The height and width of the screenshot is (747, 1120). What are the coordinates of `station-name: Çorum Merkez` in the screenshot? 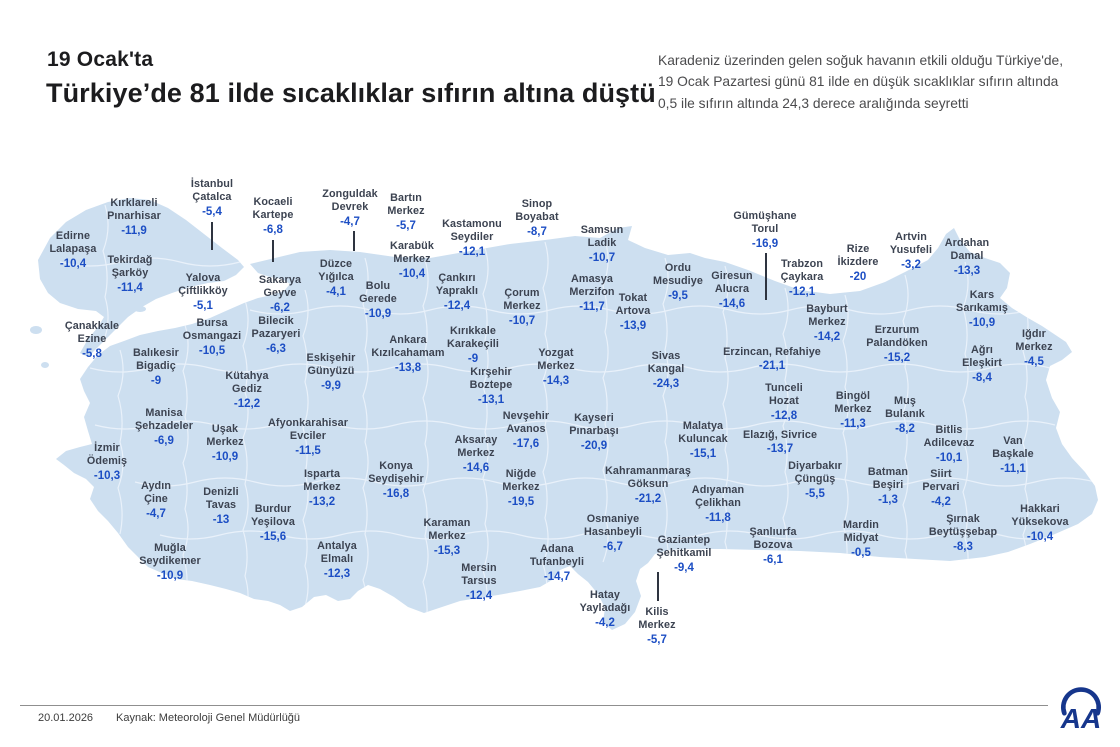 It's located at (522, 300).